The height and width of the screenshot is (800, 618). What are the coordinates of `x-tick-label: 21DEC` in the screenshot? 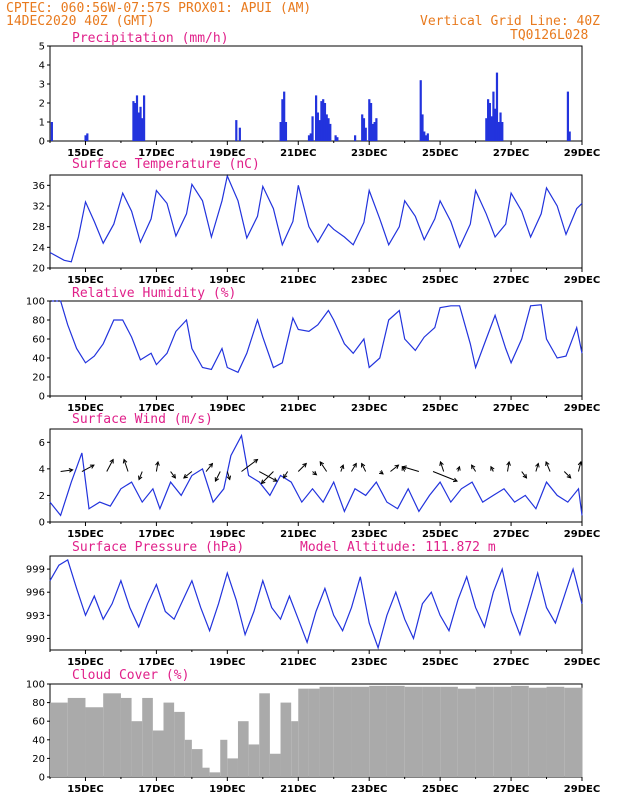 It's located at (298, 280).